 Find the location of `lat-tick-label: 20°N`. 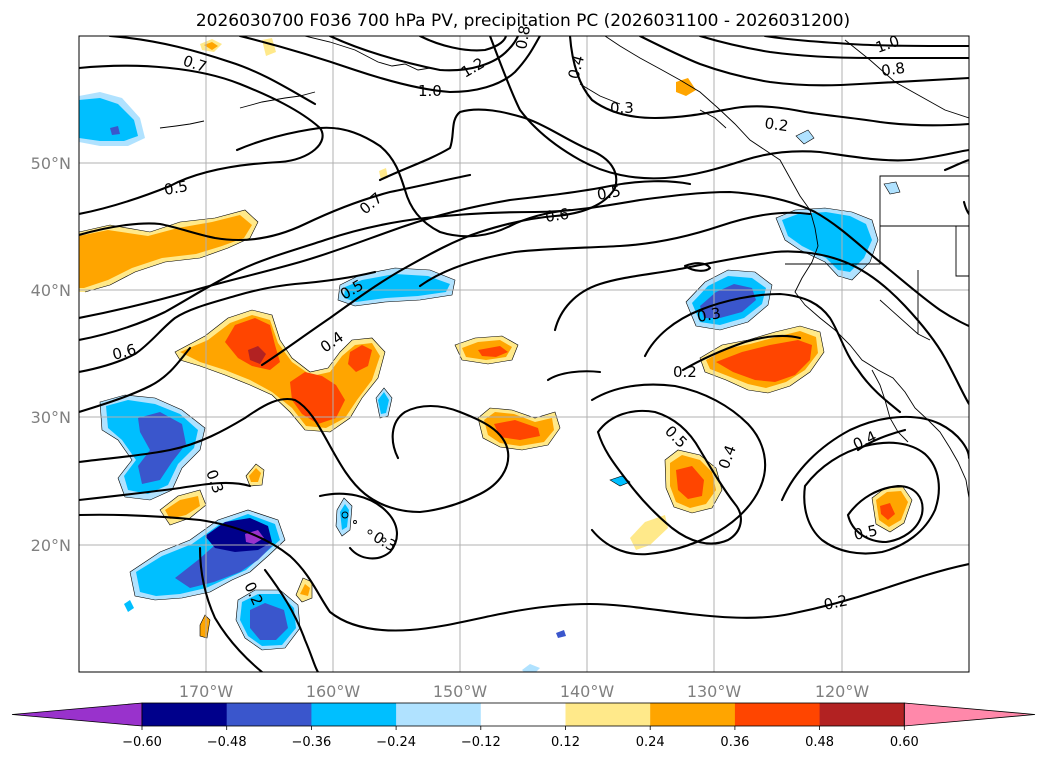

lat-tick-label: 20°N is located at coordinates (51, 545).